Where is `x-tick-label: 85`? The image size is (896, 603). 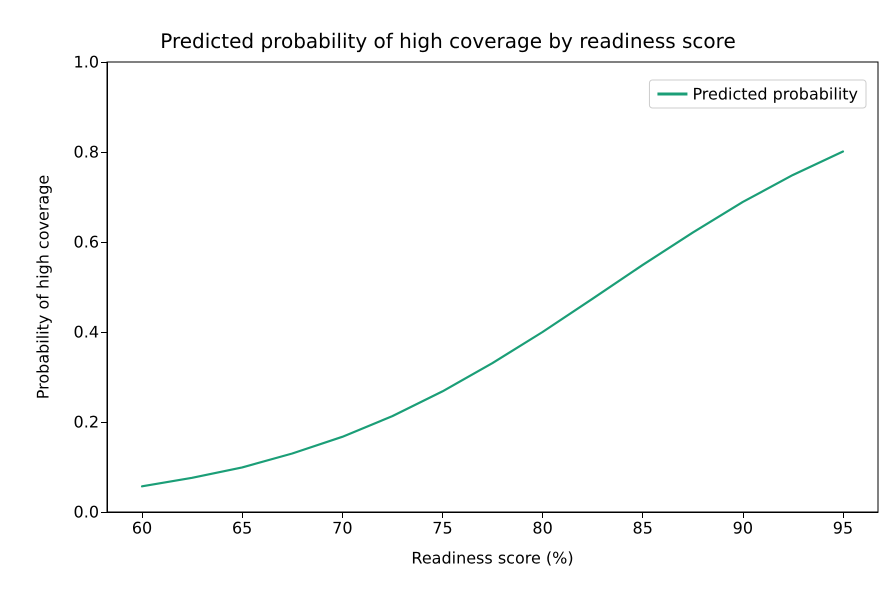
x-tick-label: 85 is located at coordinates (642, 528).